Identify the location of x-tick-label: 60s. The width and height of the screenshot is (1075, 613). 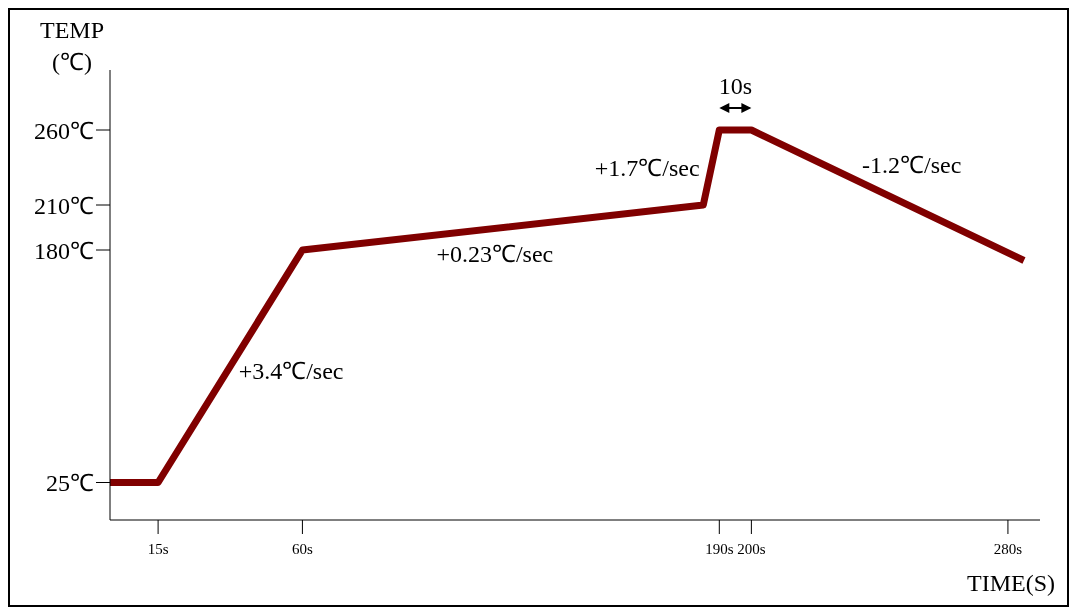
(302, 549).